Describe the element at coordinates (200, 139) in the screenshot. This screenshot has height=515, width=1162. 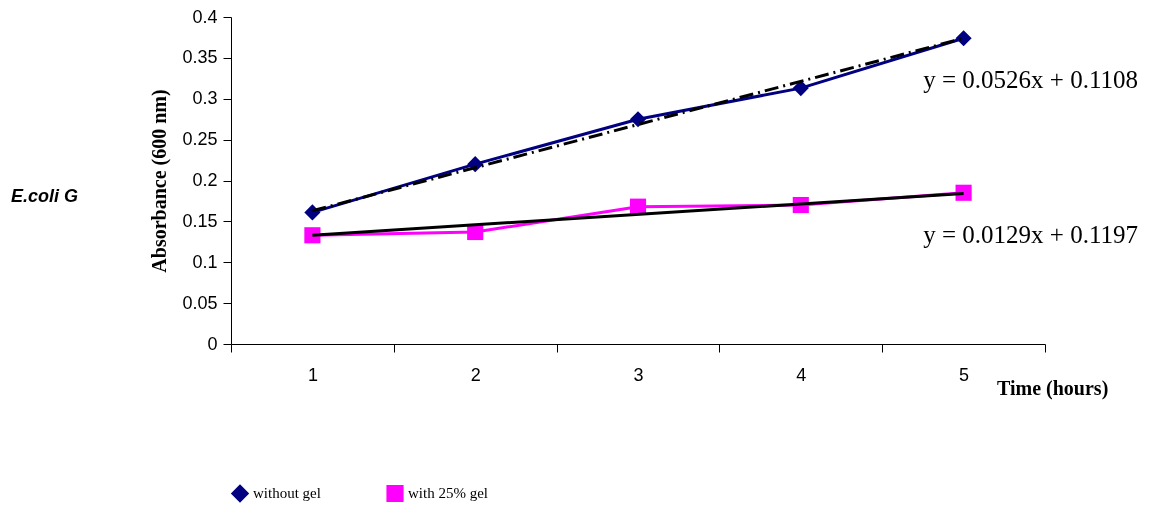
I see `y-tick-label: 0.25` at that location.